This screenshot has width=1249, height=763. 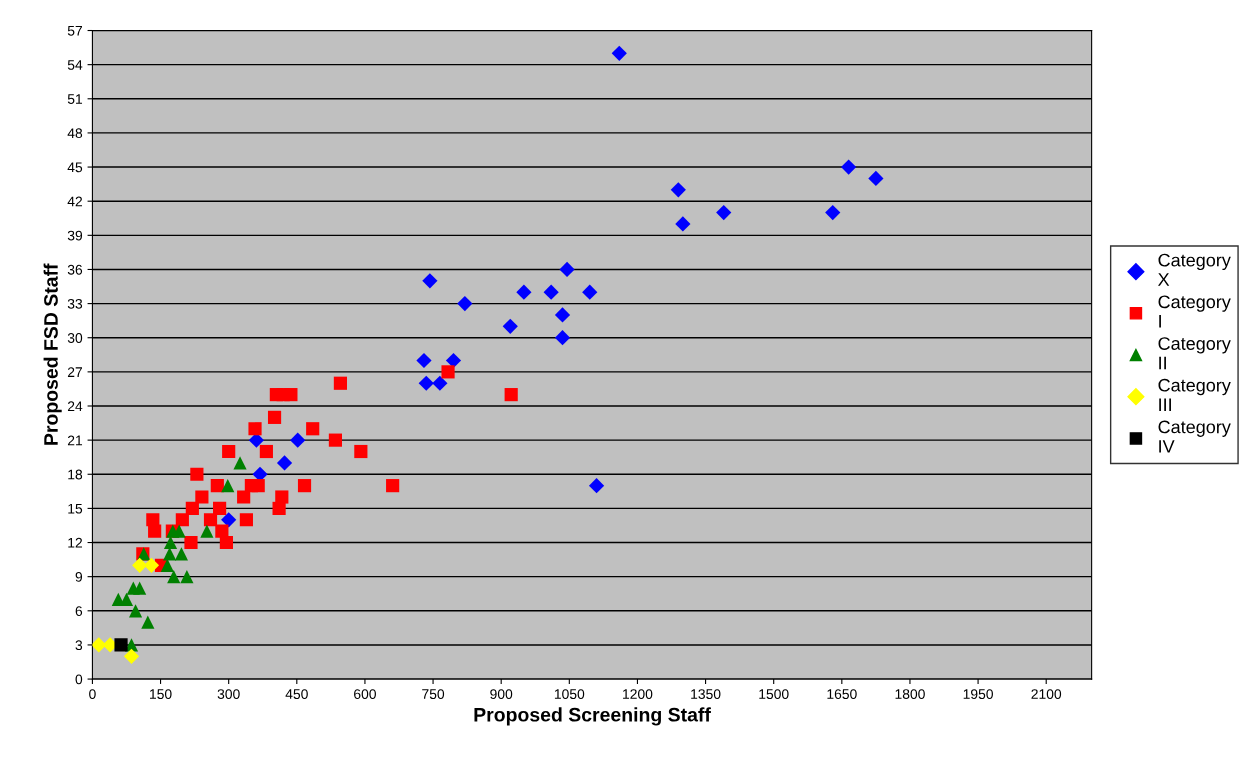 What do you see at coordinates (978, 694) in the screenshot?
I see `x-tick-label: 1950` at bounding box center [978, 694].